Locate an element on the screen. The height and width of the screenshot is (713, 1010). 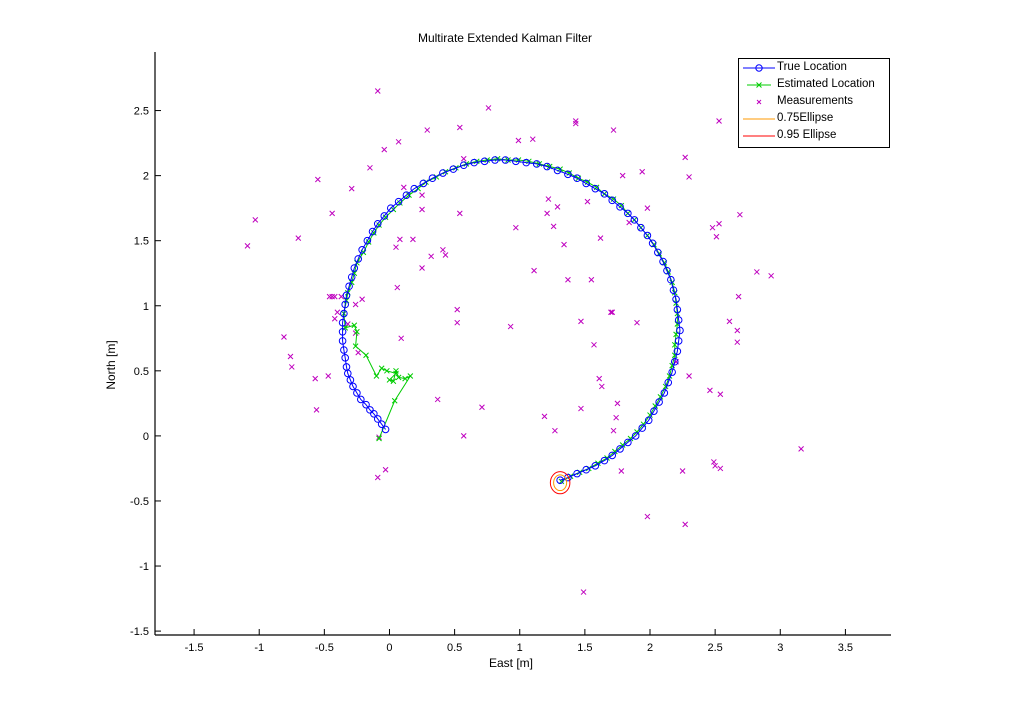
y-tick-label: 0 is located at coordinates (146, 437).